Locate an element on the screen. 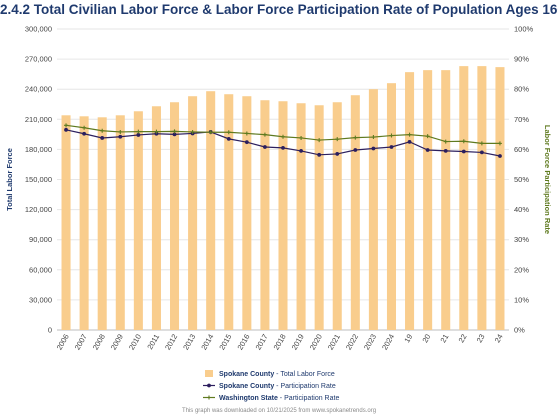 The width and height of the screenshot is (558, 418). x-tick-label: 2006 is located at coordinates (63, 342).